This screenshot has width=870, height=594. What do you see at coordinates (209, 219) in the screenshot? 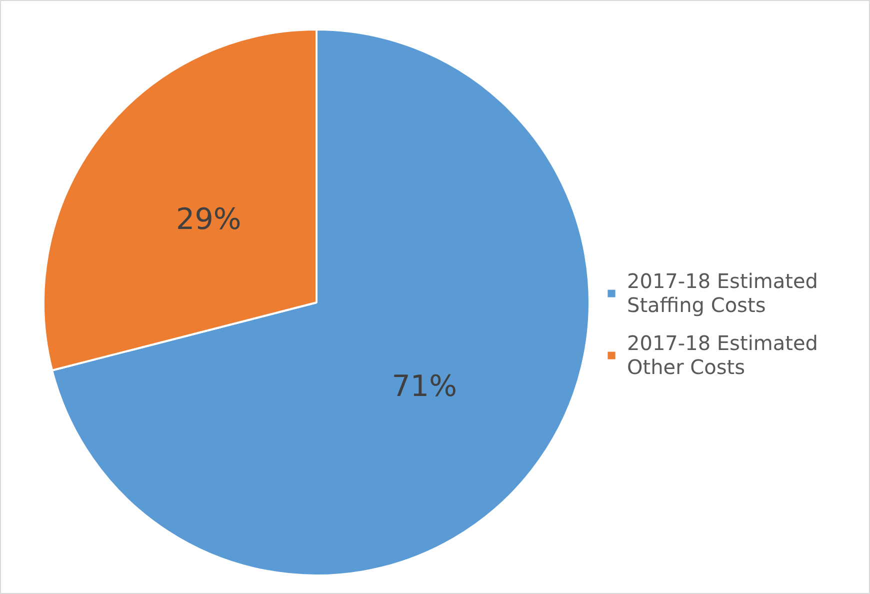
I see `data-label: 29%` at bounding box center [209, 219].